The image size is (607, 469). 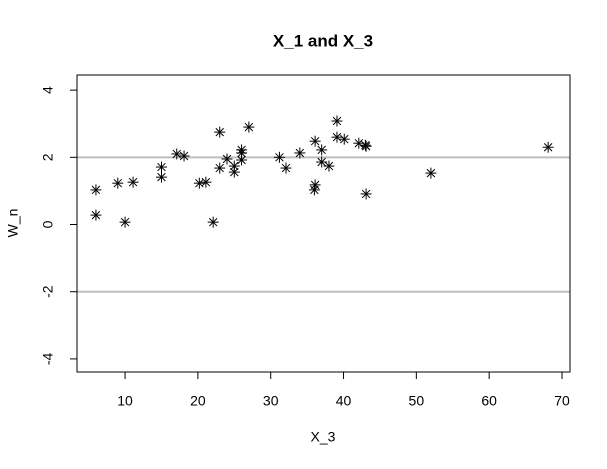 What do you see at coordinates (323, 40) in the screenshot?
I see `chart-title: X_1 and X_3` at bounding box center [323, 40].